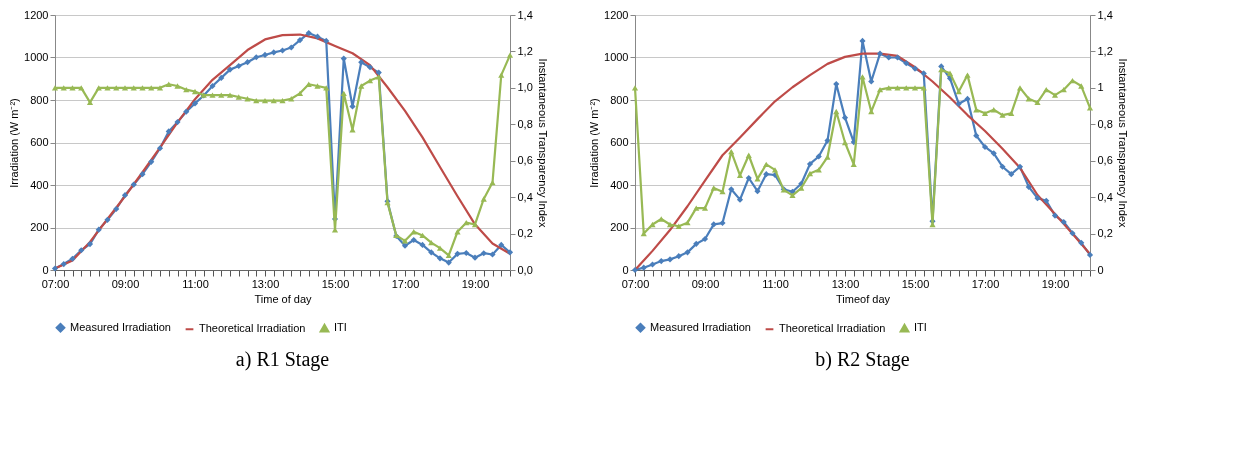 The image size is (1251, 463). I want to click on x-axis-title: Timeof day, so click(863, 298).